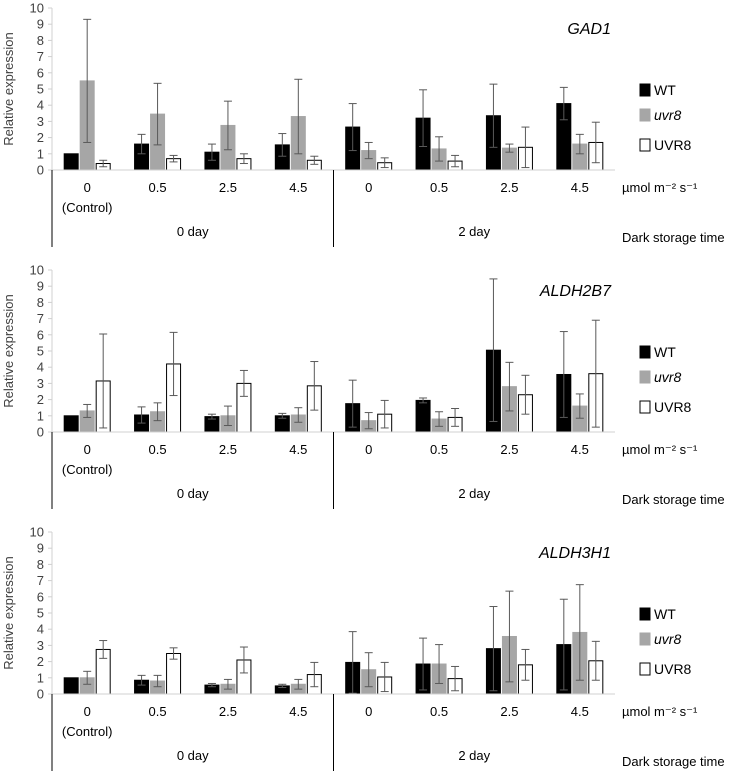 The height and width of the screenshot is (773, 749). Describe the element at coordinates (574, 553) in the screenshot. I see `gene-label: ALDH3H1` at that location.